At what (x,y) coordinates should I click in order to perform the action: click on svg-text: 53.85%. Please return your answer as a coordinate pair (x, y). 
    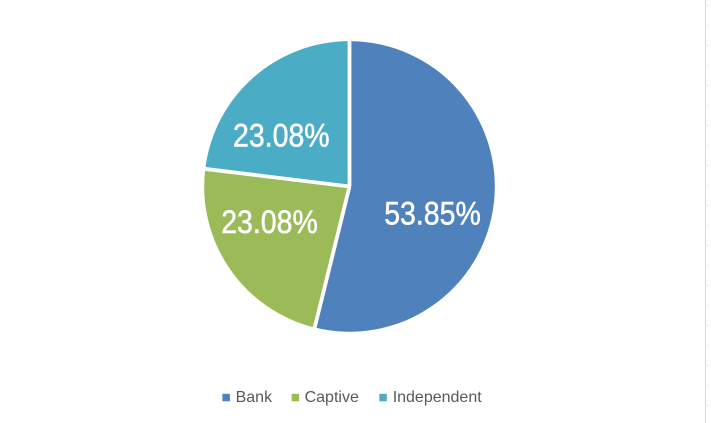
    Looking at the image, I should click on (432, 214).